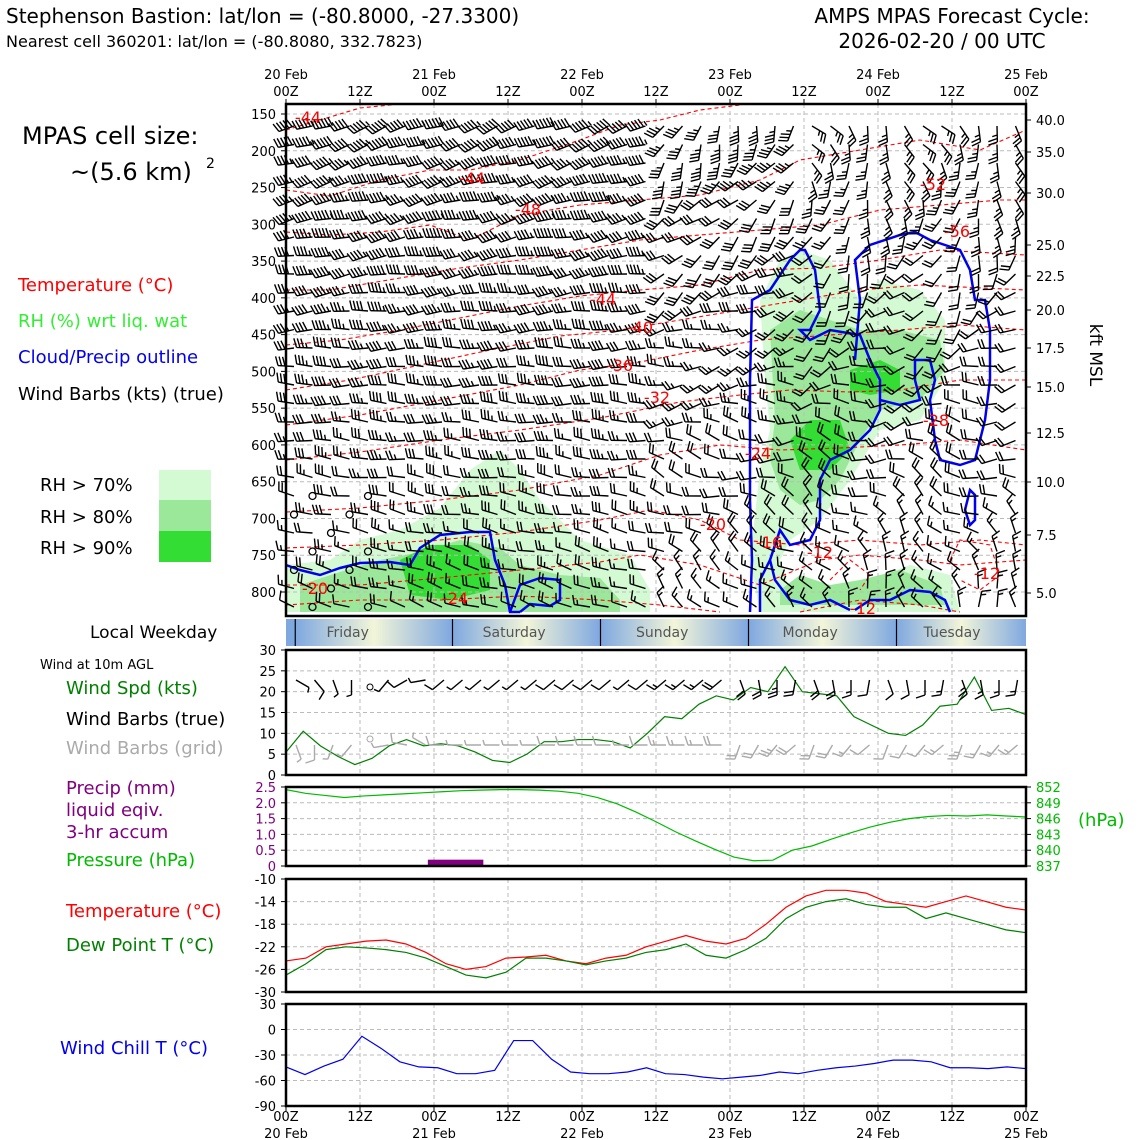  Describe the element at coordinates (272, 776) in the screenshot. I see `wind-ytick-label-0: 0` at that location.